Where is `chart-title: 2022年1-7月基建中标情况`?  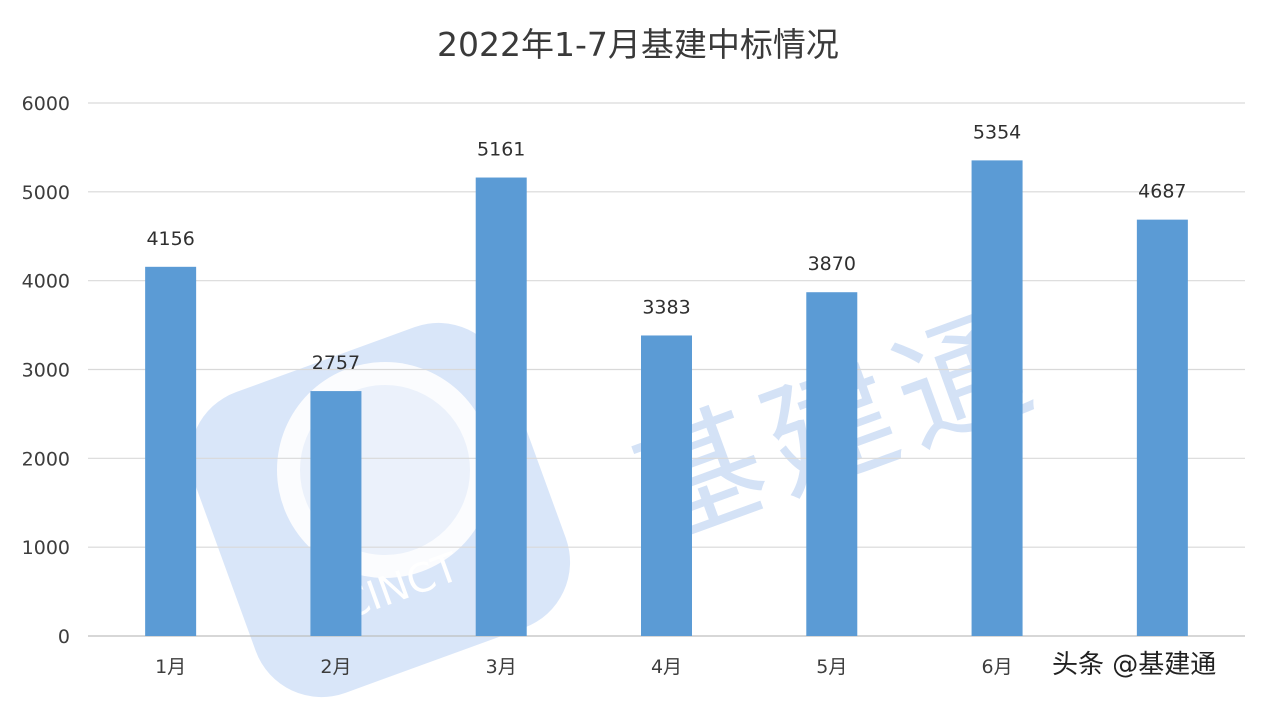
chart-title: 2022年1-7月基建中标情况 is located at coordinates (638, 44).